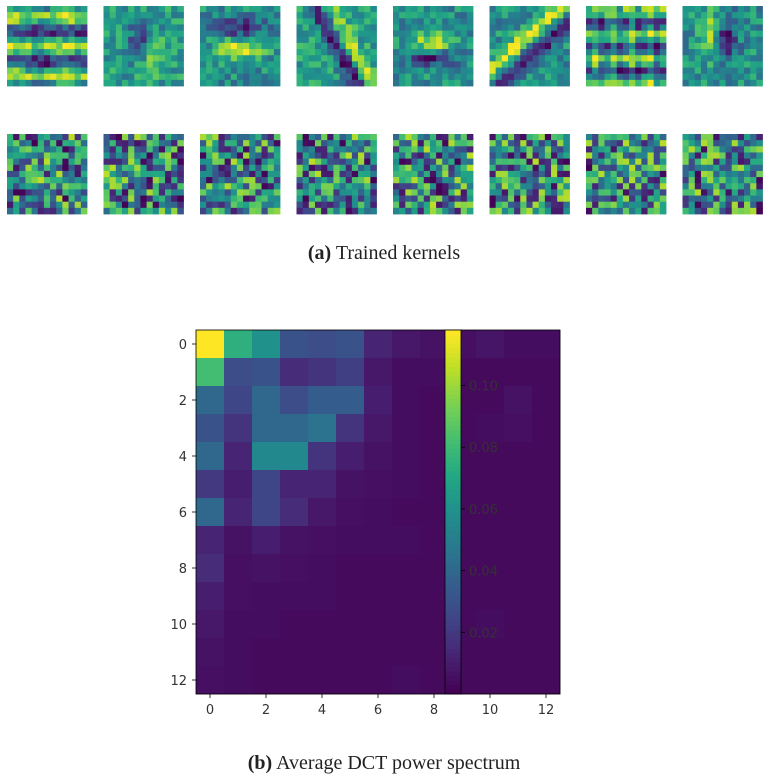  Describe the element at coordinates (183, 345) in the screenshot. I see `y-tick-label: 0` at that location.